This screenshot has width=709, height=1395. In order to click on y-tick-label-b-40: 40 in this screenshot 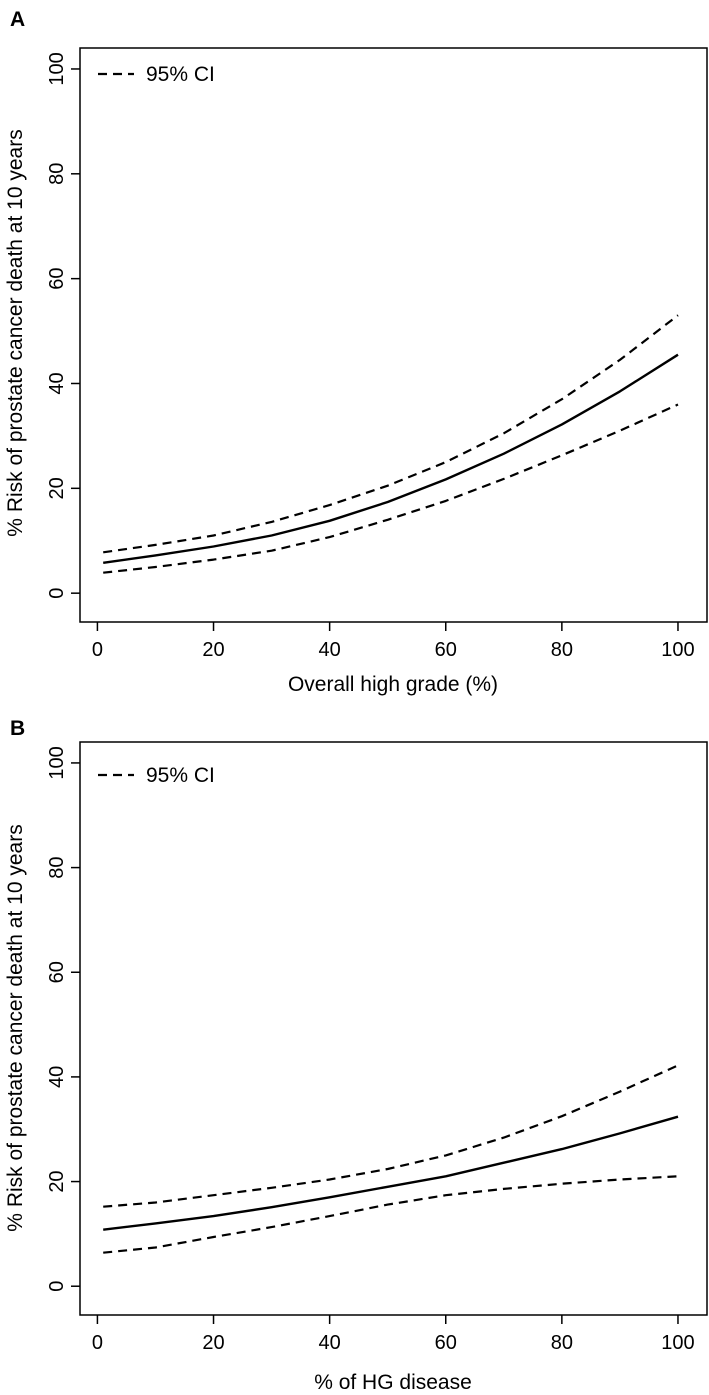, I will do `click(57, 1077)`.